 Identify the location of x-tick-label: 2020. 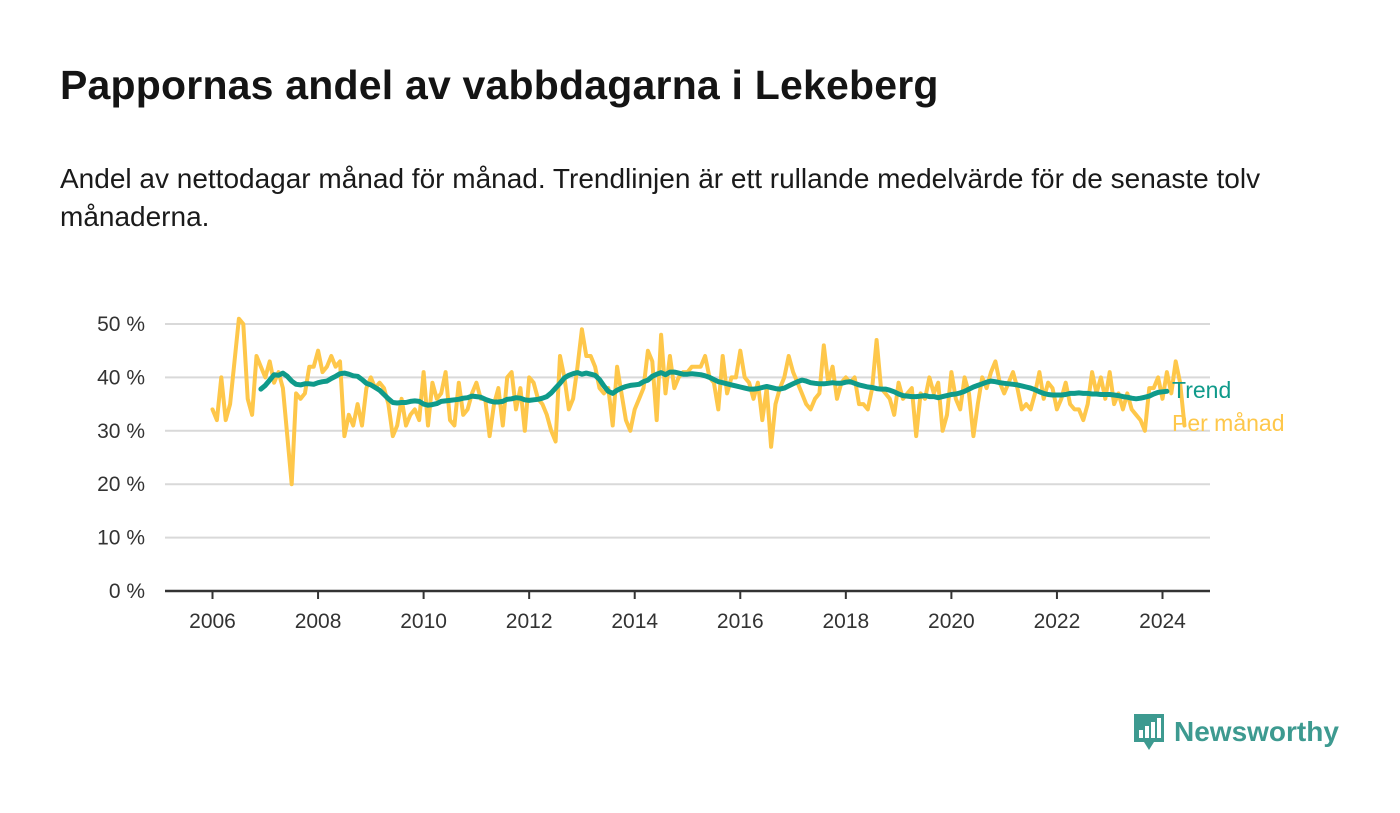
(951, 621).